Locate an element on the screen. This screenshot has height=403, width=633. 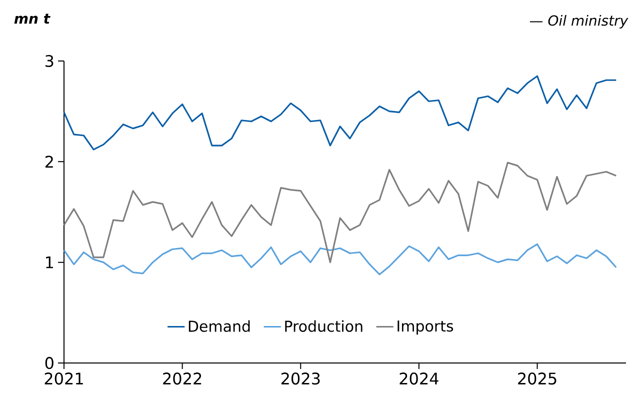
x-tick-label: 2024 is located at coordinates (419, 378).